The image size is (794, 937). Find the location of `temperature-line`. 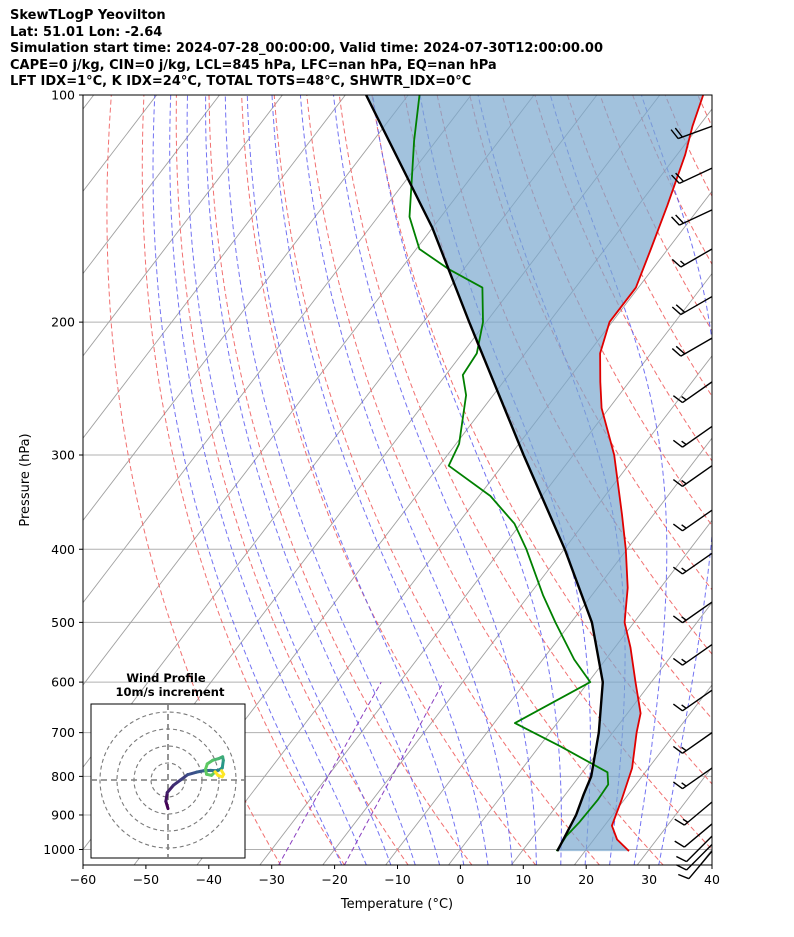

temperature-line is located at coordinates (652, 473).